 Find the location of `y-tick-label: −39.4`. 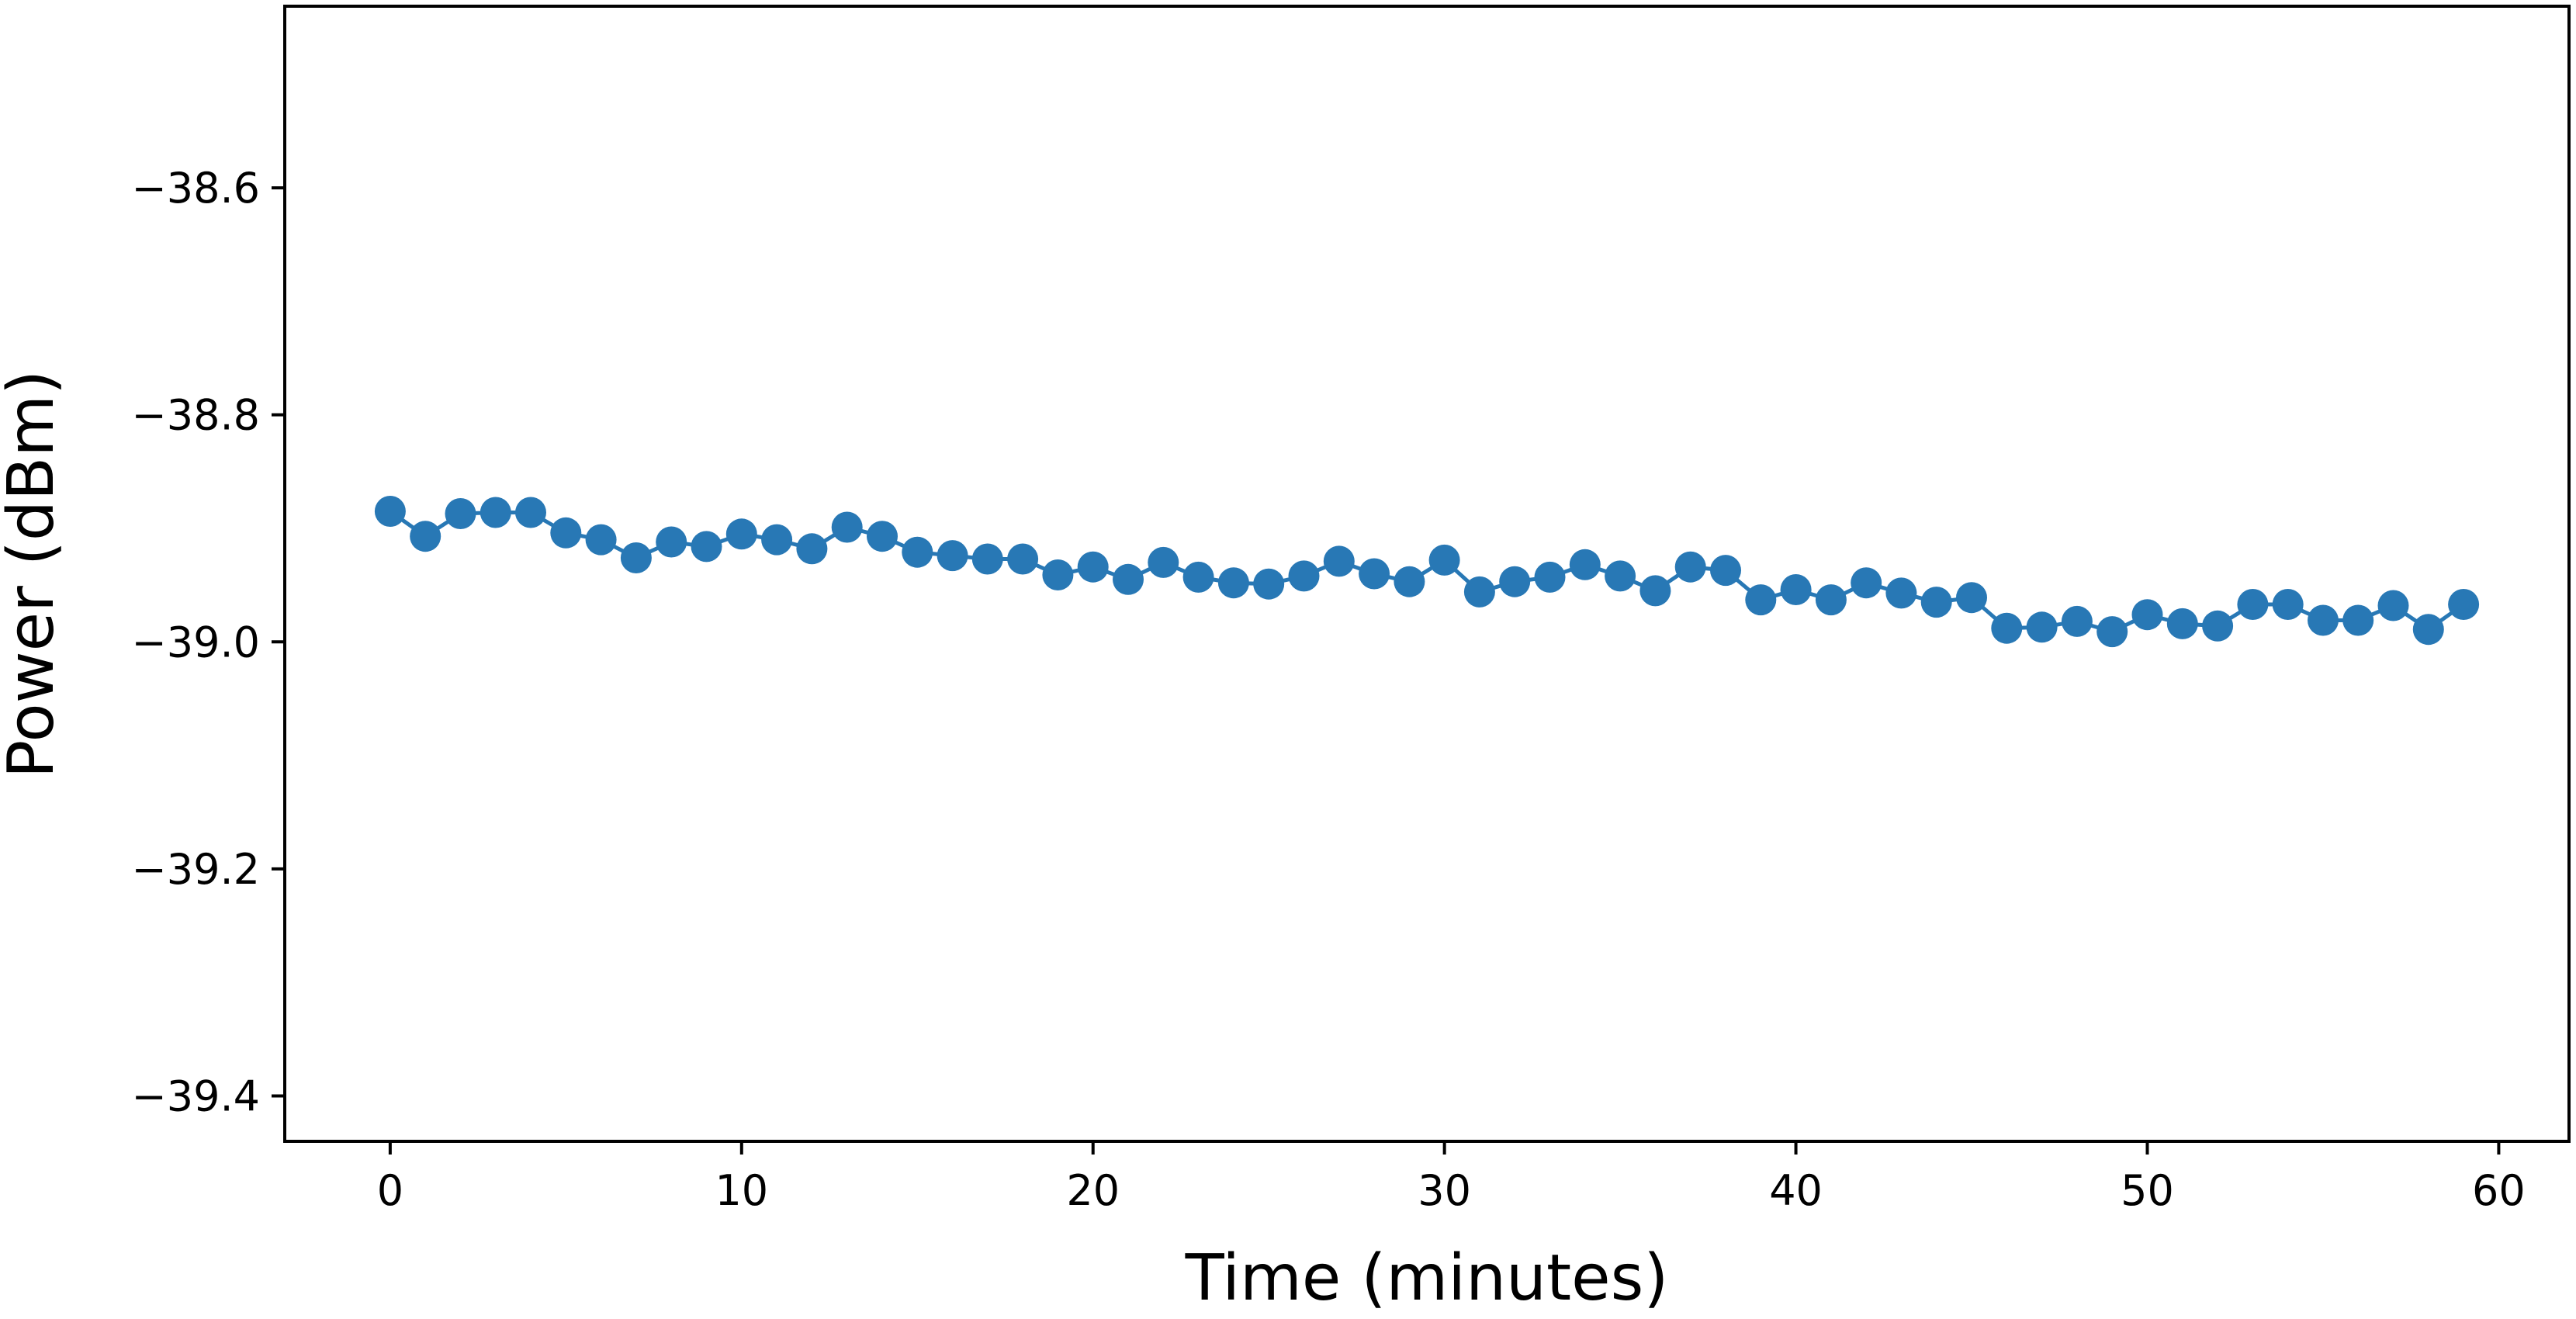

y-tick-label: −39.4 is located at coordinates (196, 1095).